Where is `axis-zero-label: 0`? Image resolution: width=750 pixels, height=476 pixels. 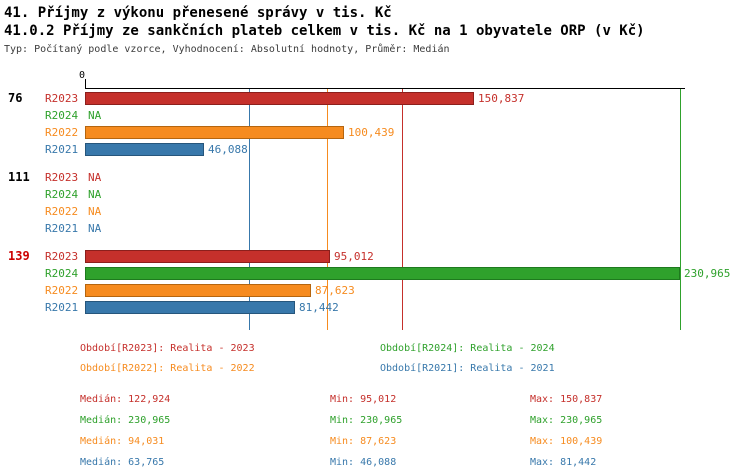 axis-zero-label: 0 is located at coordinates (82, 75).